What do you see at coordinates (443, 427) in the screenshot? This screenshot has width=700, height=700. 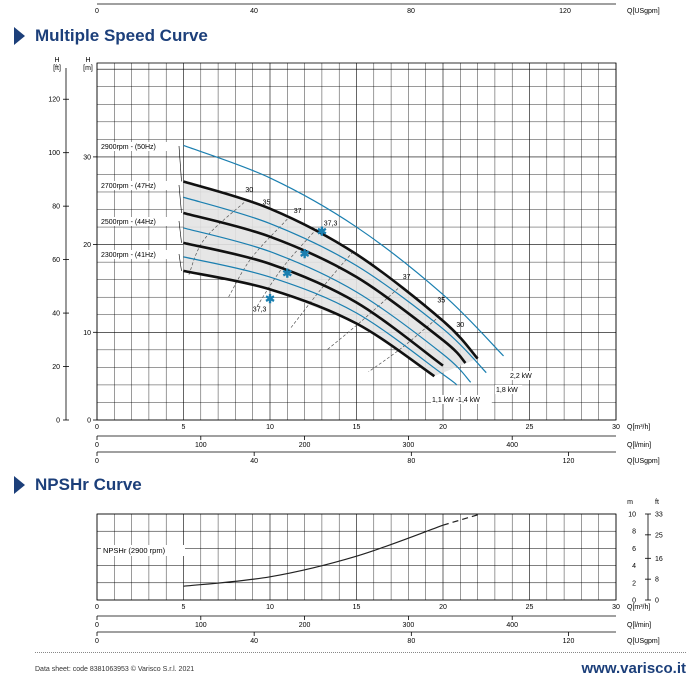 I see `main-xq-tick-label: 20` at bounding box center [443, 427].